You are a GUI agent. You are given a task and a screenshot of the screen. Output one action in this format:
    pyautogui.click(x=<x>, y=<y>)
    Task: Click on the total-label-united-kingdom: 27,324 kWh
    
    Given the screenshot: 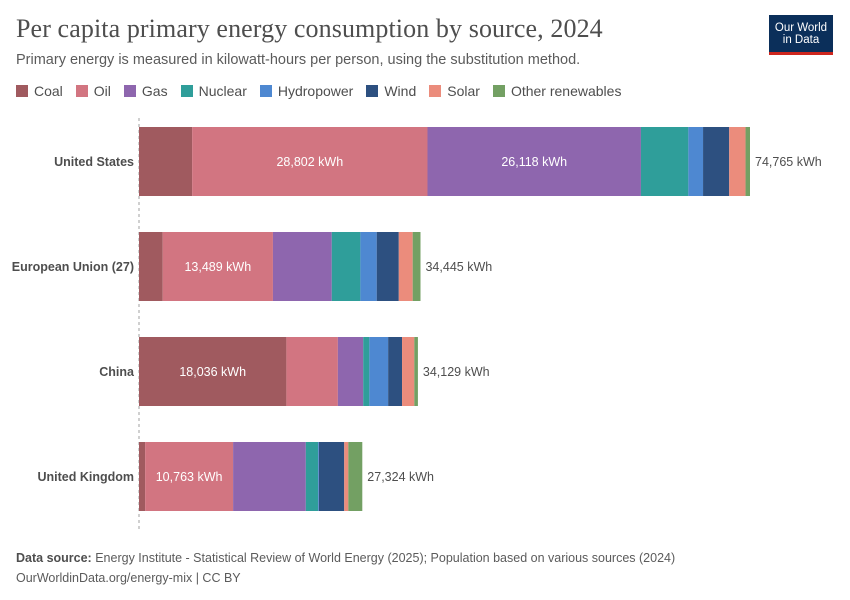 What is the action you would take?
    pyautogui.click(x=400, y=477)
    